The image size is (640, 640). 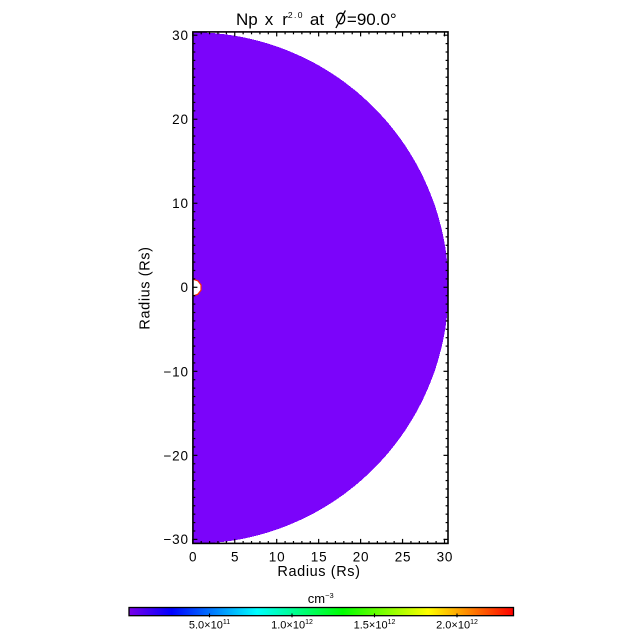 What do you see at coordinates (269, 19) in the screenshot?
I see `svg-text: x` at bounding box center [269, 19].